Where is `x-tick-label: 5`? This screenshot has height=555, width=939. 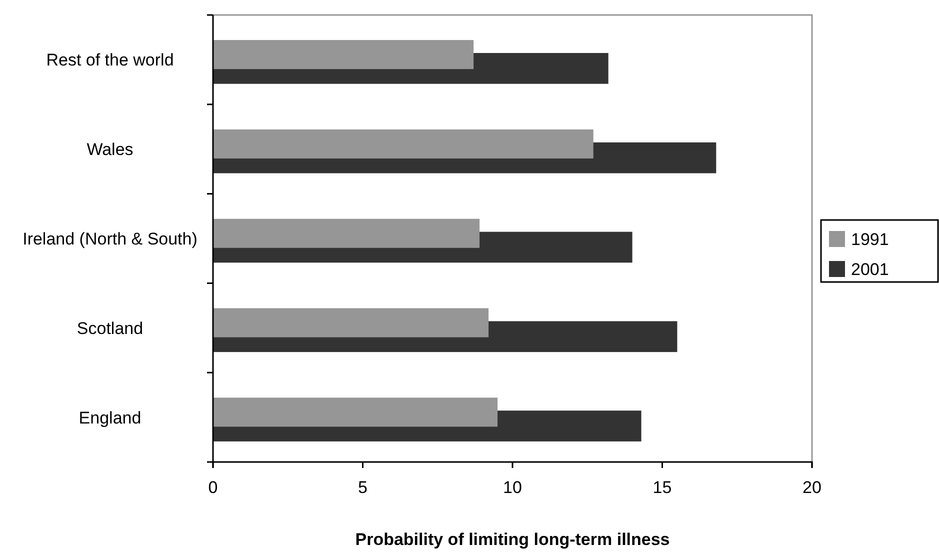 x-tick-label: 5 is located at coordinates (363, 488).